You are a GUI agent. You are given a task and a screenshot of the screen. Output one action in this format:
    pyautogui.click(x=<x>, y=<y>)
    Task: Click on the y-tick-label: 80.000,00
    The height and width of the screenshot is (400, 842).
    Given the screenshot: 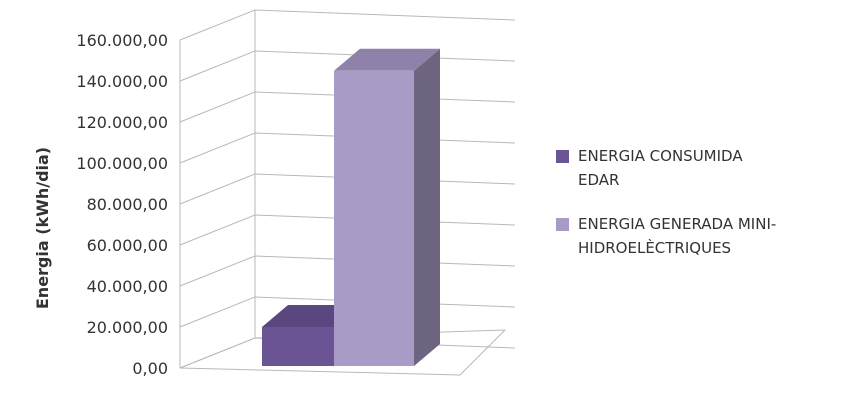 What is the action you would take?
    pyautogui.click(x=127, y=204)
    